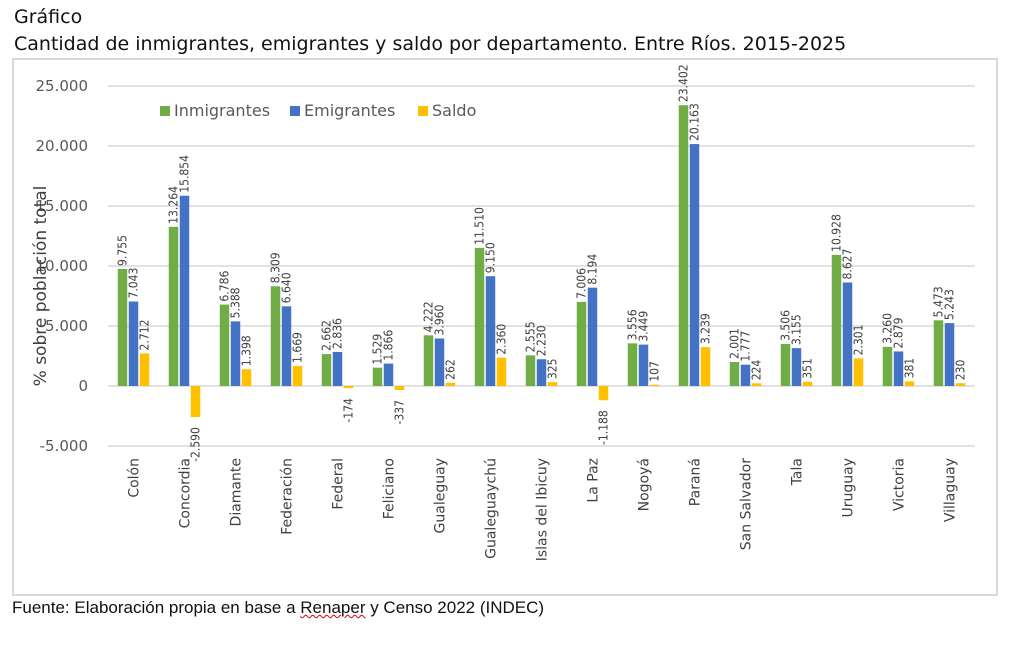 This screenshot has height=649, width=1024. Describe the element at coordinates (645, 484) in the screenshot. I see `x-tick-label: Nogoyá` at that location.